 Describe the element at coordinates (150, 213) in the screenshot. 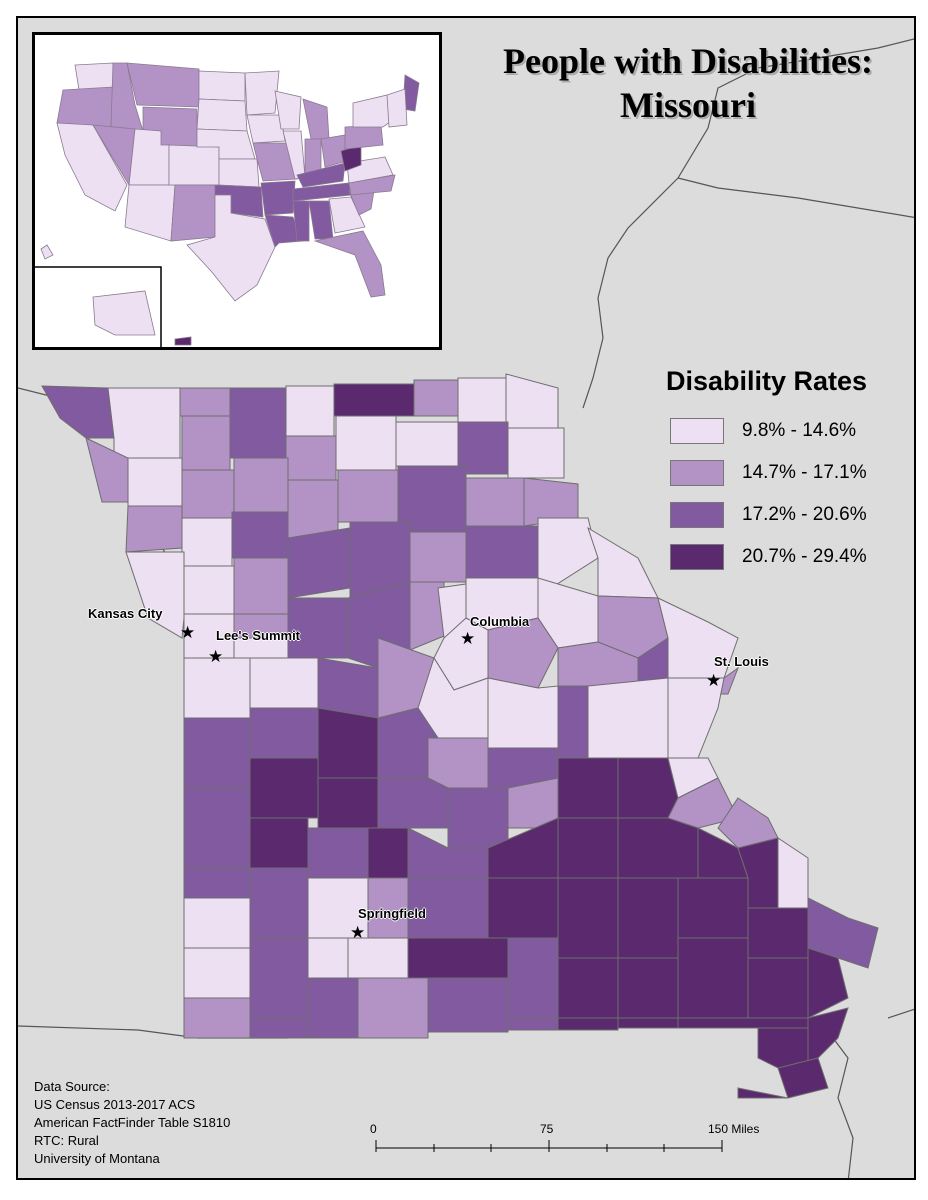

I see `state-az` at that location.